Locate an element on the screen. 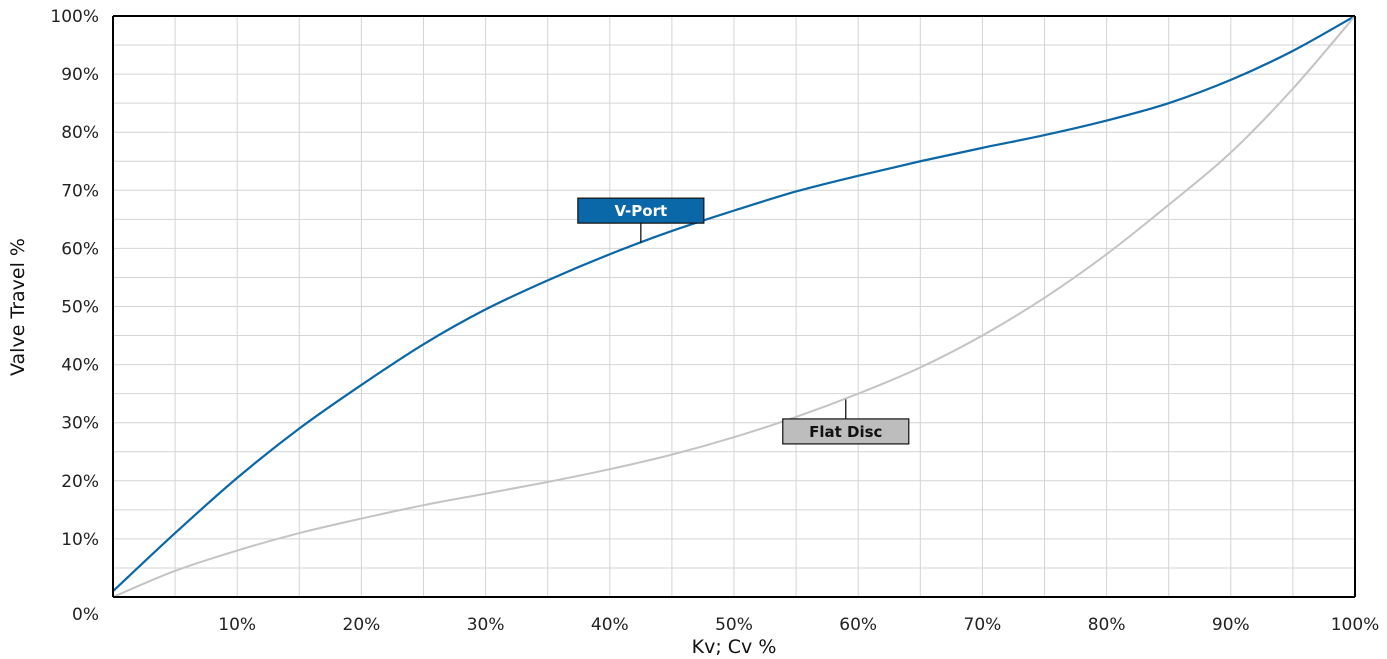 The height and width of the screenshot is (659, 1387). annotation-label-v-port: V-Port is located at coordinates (641, 211).